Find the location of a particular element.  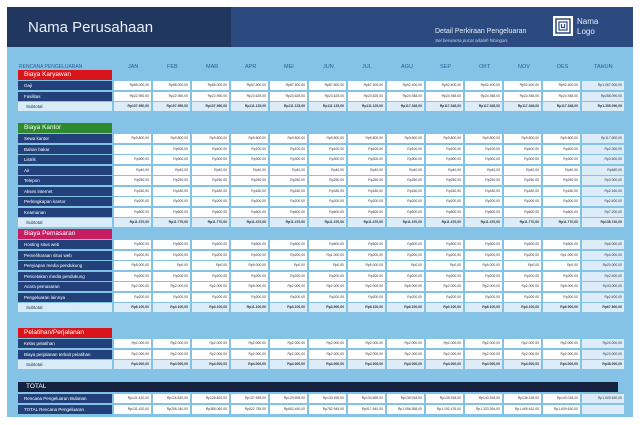

cell-mar: Rp0,00 is located at coordinates (210, 265).